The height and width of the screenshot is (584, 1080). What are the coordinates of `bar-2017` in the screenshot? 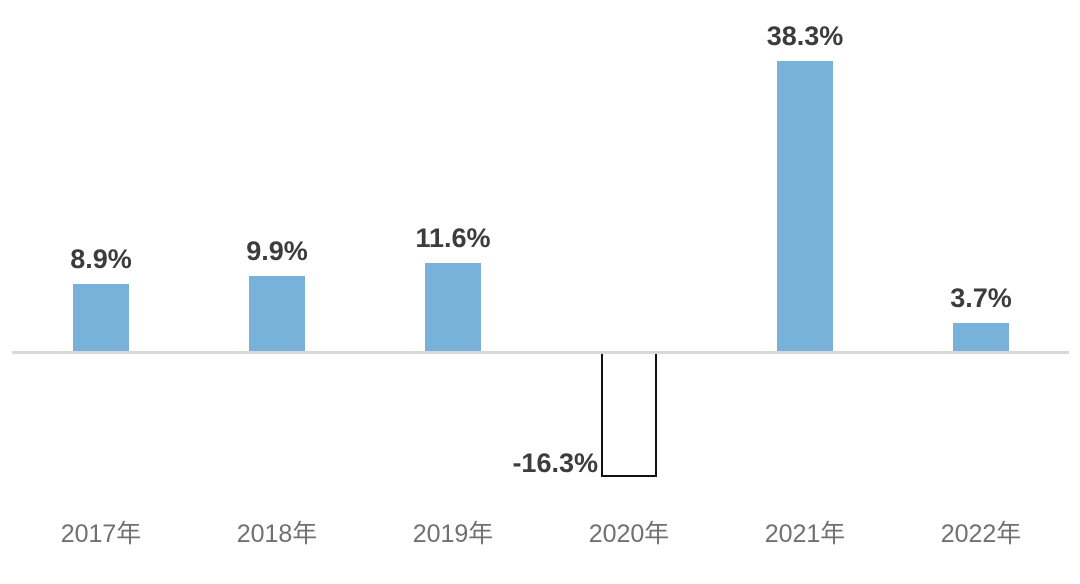 It's located at (101, 317).